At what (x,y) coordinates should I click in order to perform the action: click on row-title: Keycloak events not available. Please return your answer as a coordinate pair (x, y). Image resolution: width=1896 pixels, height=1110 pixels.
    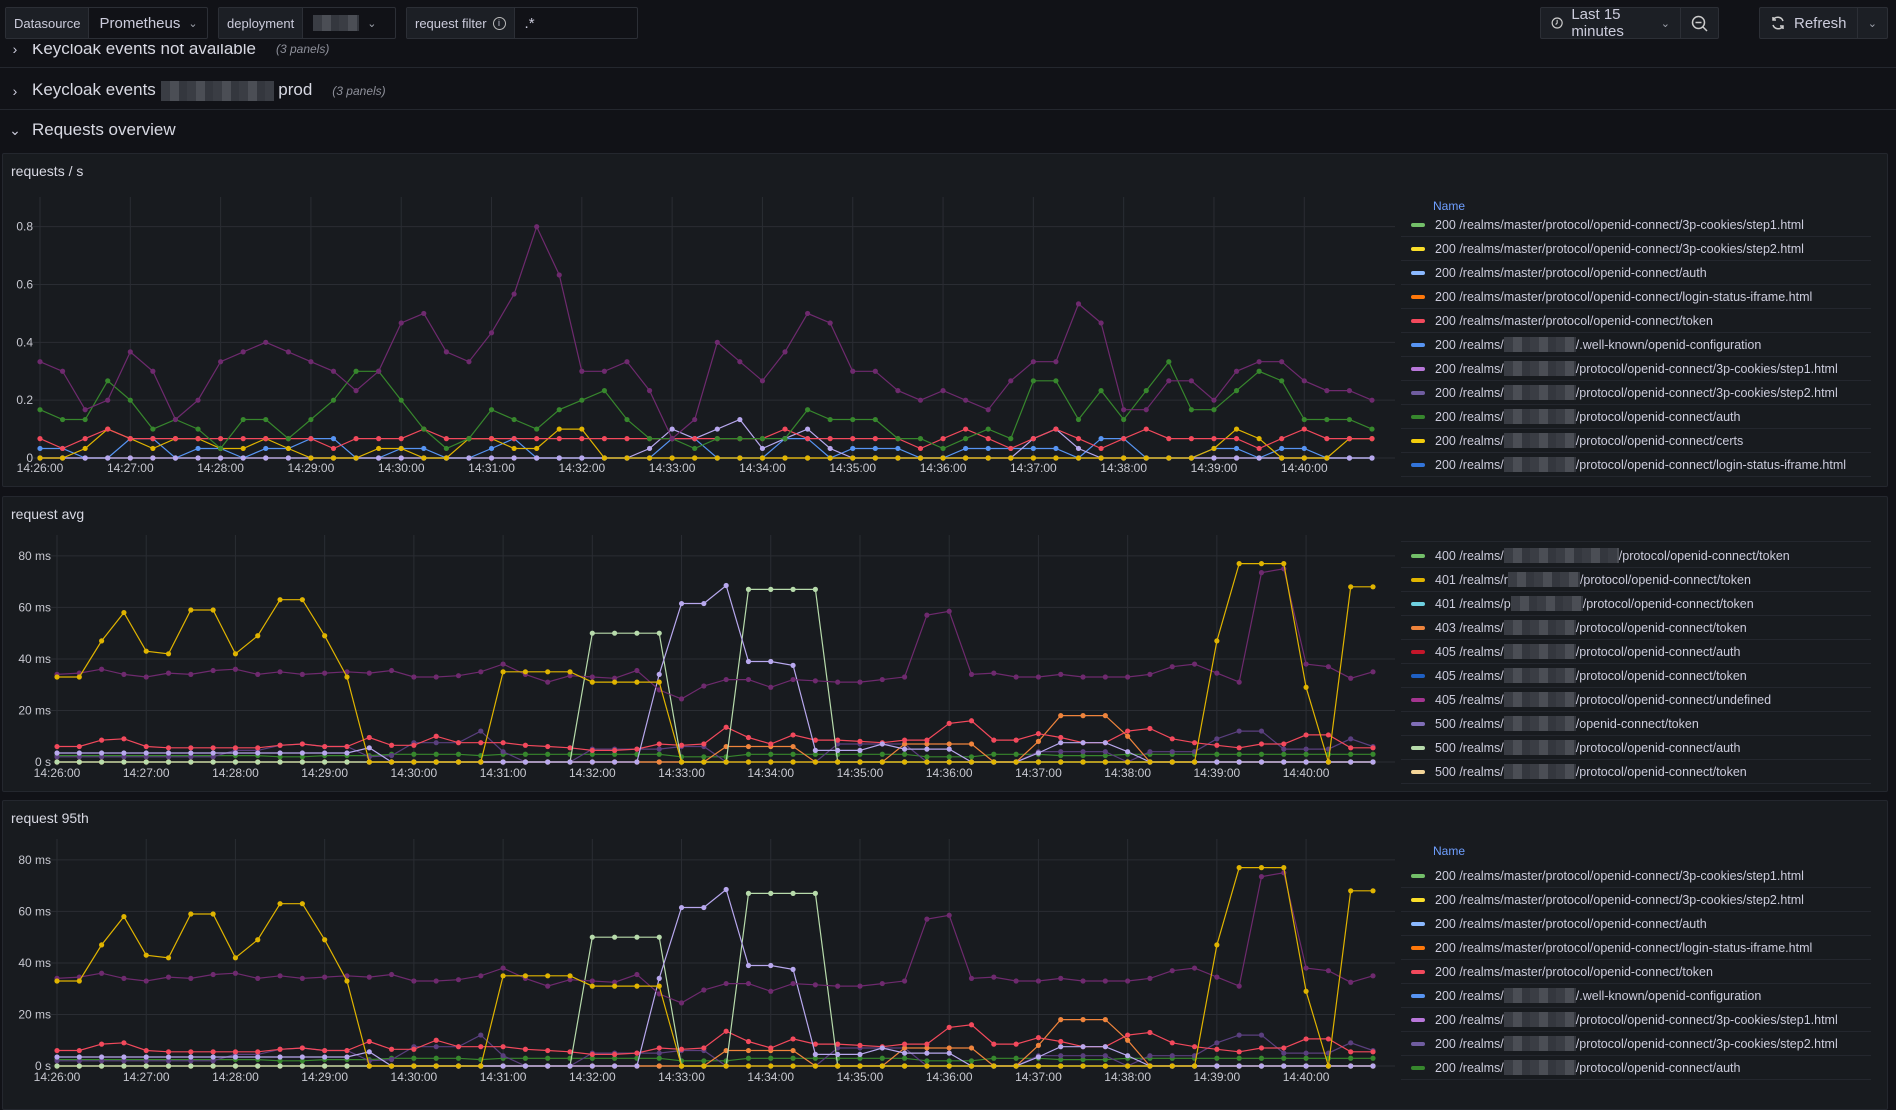
    Looking at the image, I should click on (144, 51).